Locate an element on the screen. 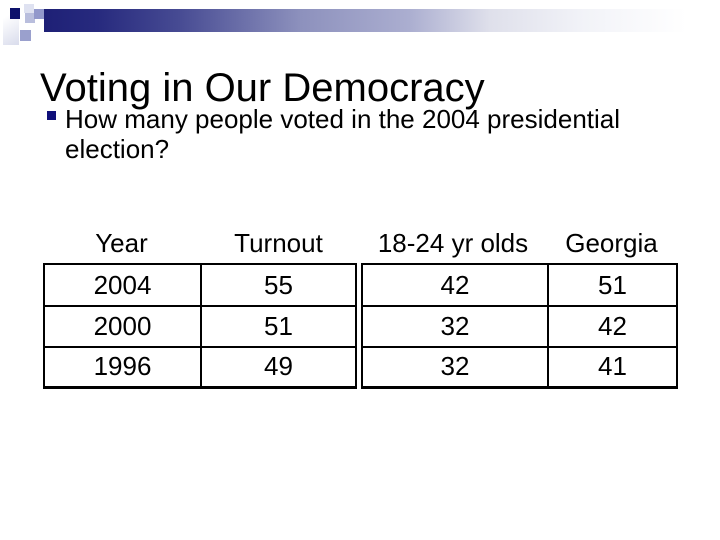 Image resolution: width=720 pixels, height=540 pixels. cell-turnout-1996: 49 is located at coordinates (277, 365).